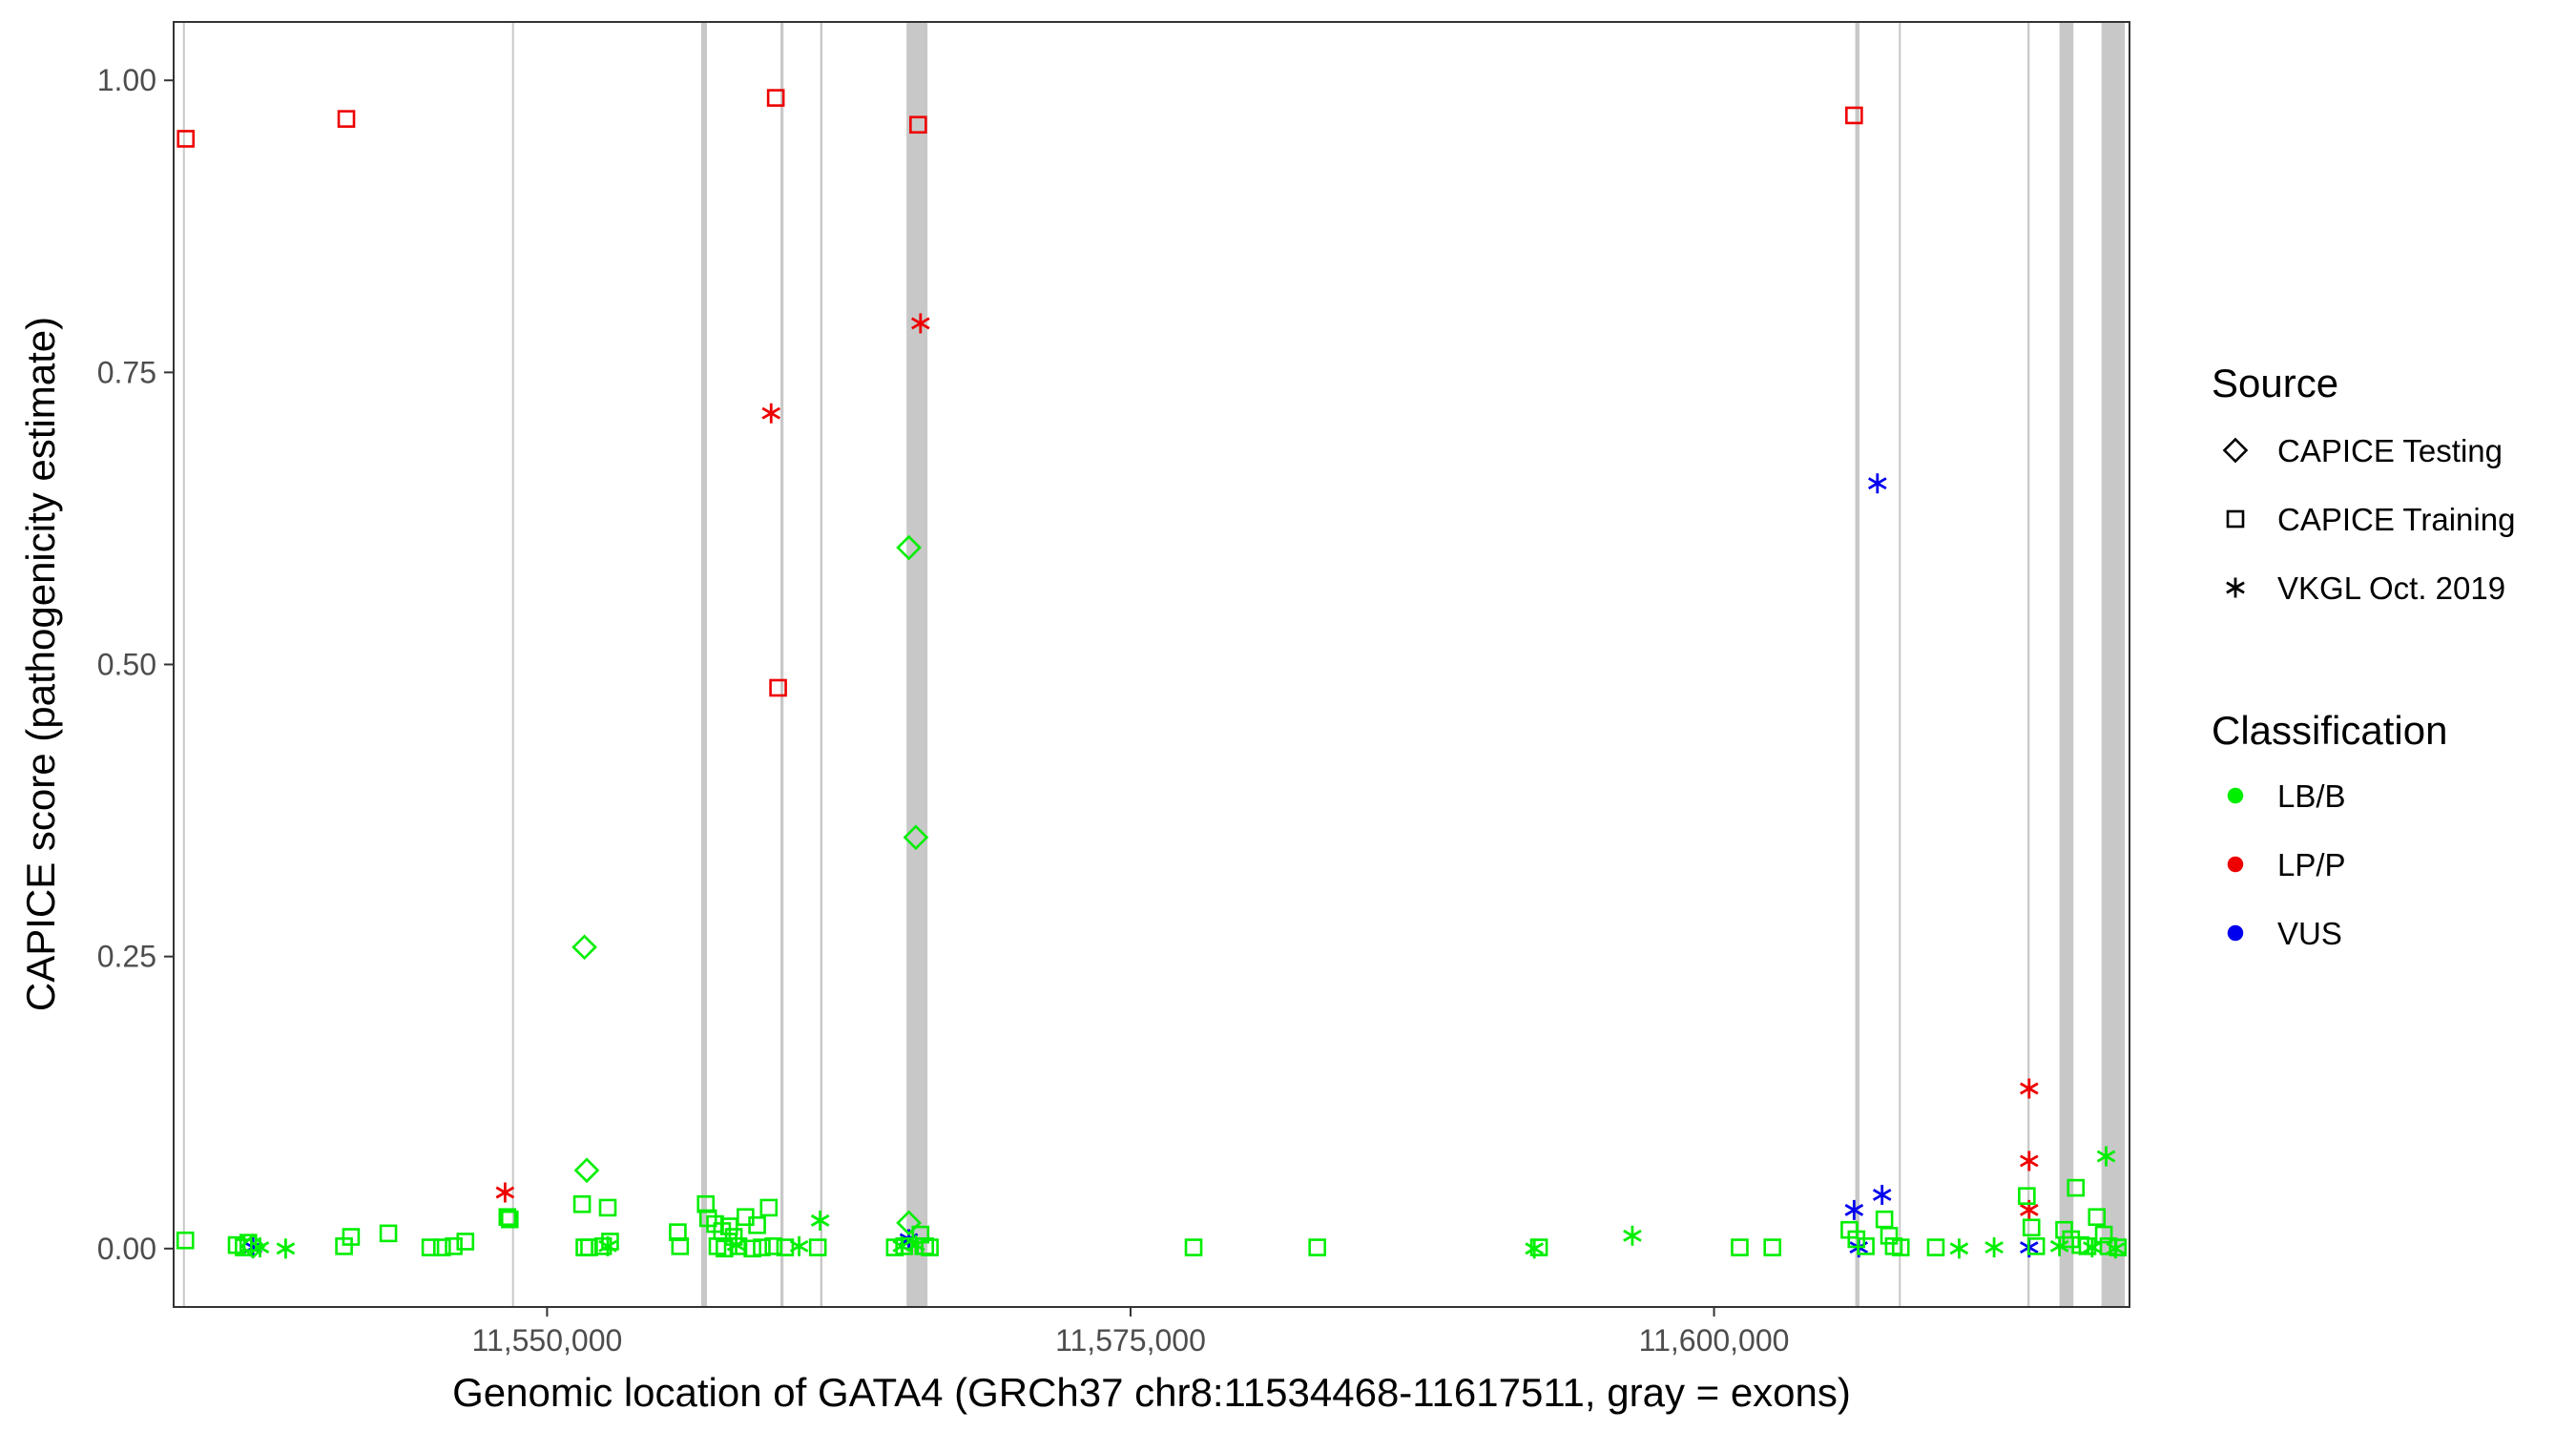 This screenshot has height=1431, width=2576. Describe the element at coordinates (1714, 1340) in the screenshot. I see `x-tick-label: 11,600,000` at that location.